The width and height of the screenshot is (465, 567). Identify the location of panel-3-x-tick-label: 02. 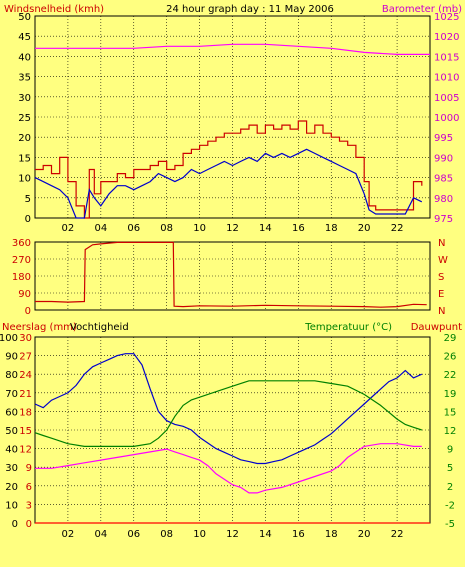
(68, 534).